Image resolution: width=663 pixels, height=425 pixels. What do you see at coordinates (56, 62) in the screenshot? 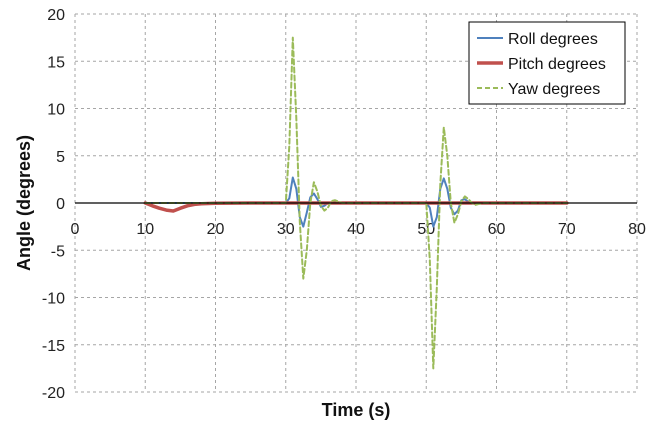
I see `y-tick-label: 15` at bounding box center [56, 62].